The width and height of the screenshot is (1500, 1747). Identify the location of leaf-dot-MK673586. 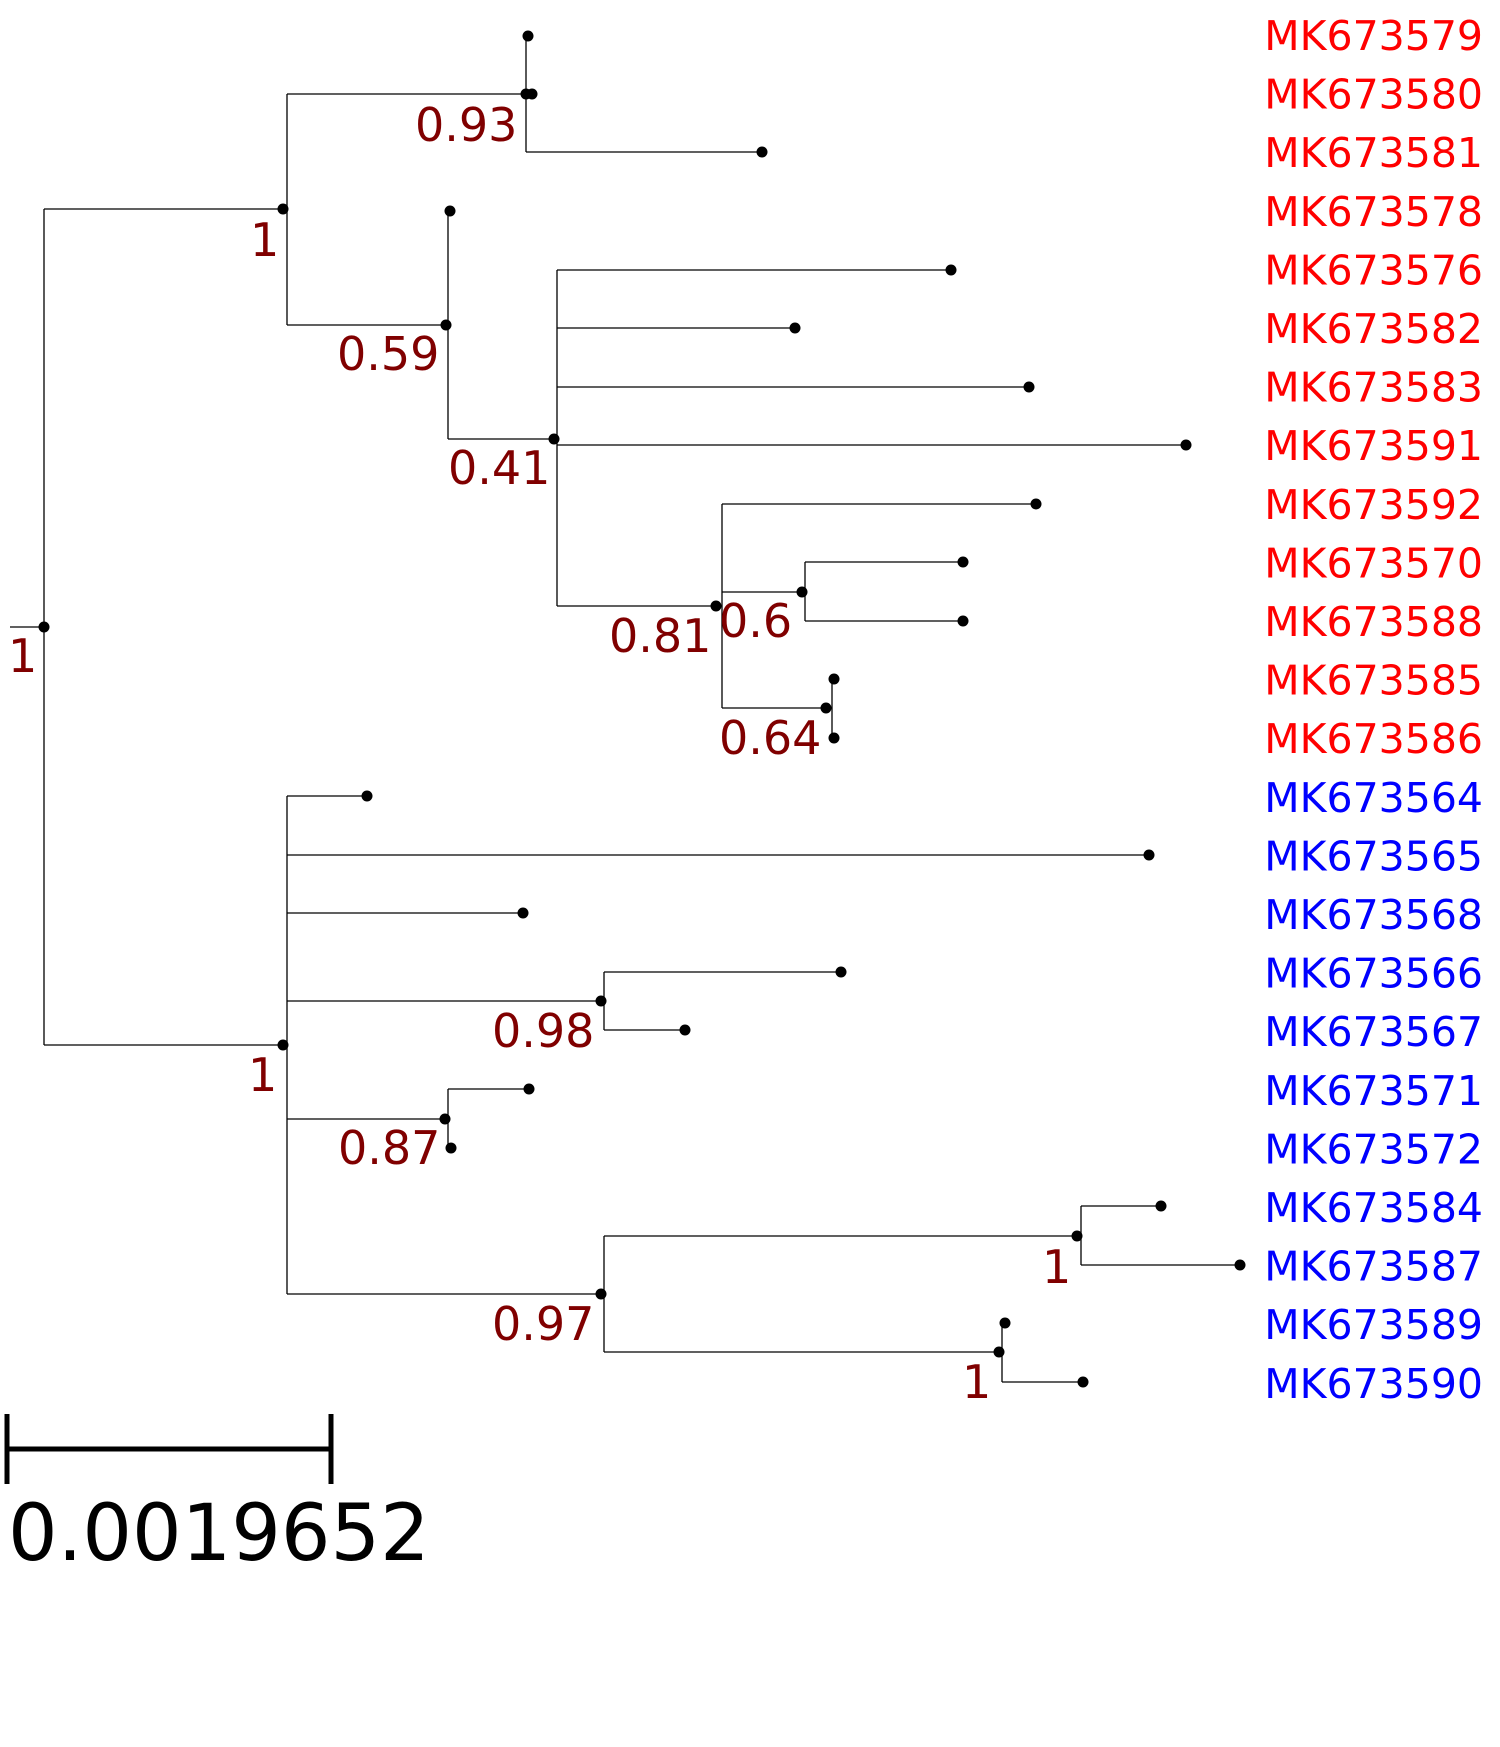
(834, 738).